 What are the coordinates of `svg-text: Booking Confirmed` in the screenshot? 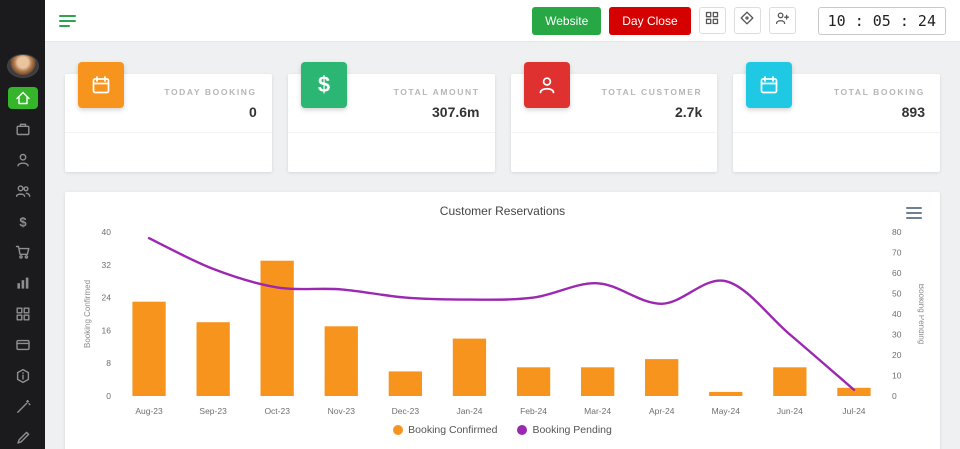 It's located at (87, 314).